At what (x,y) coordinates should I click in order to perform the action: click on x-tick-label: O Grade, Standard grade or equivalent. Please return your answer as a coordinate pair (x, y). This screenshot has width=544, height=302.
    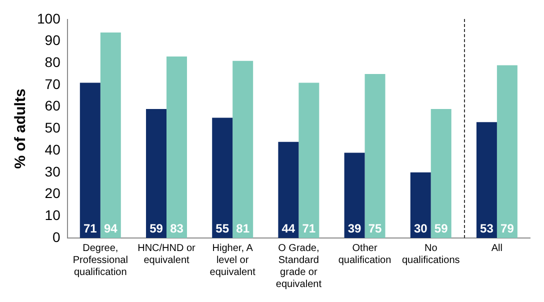
    Looking at the image, I should click on (299, 266).